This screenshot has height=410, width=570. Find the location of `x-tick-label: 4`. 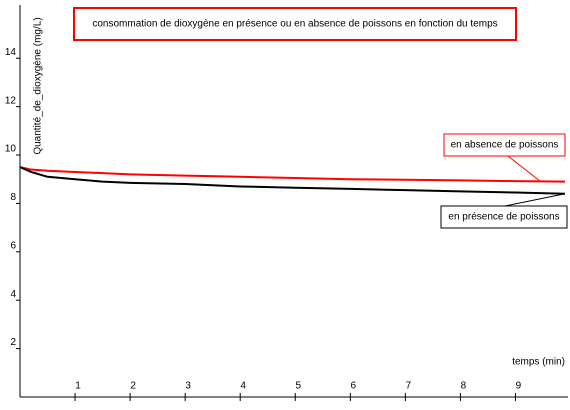

x-tick-label: 4 is located at coordinates (243, 386).